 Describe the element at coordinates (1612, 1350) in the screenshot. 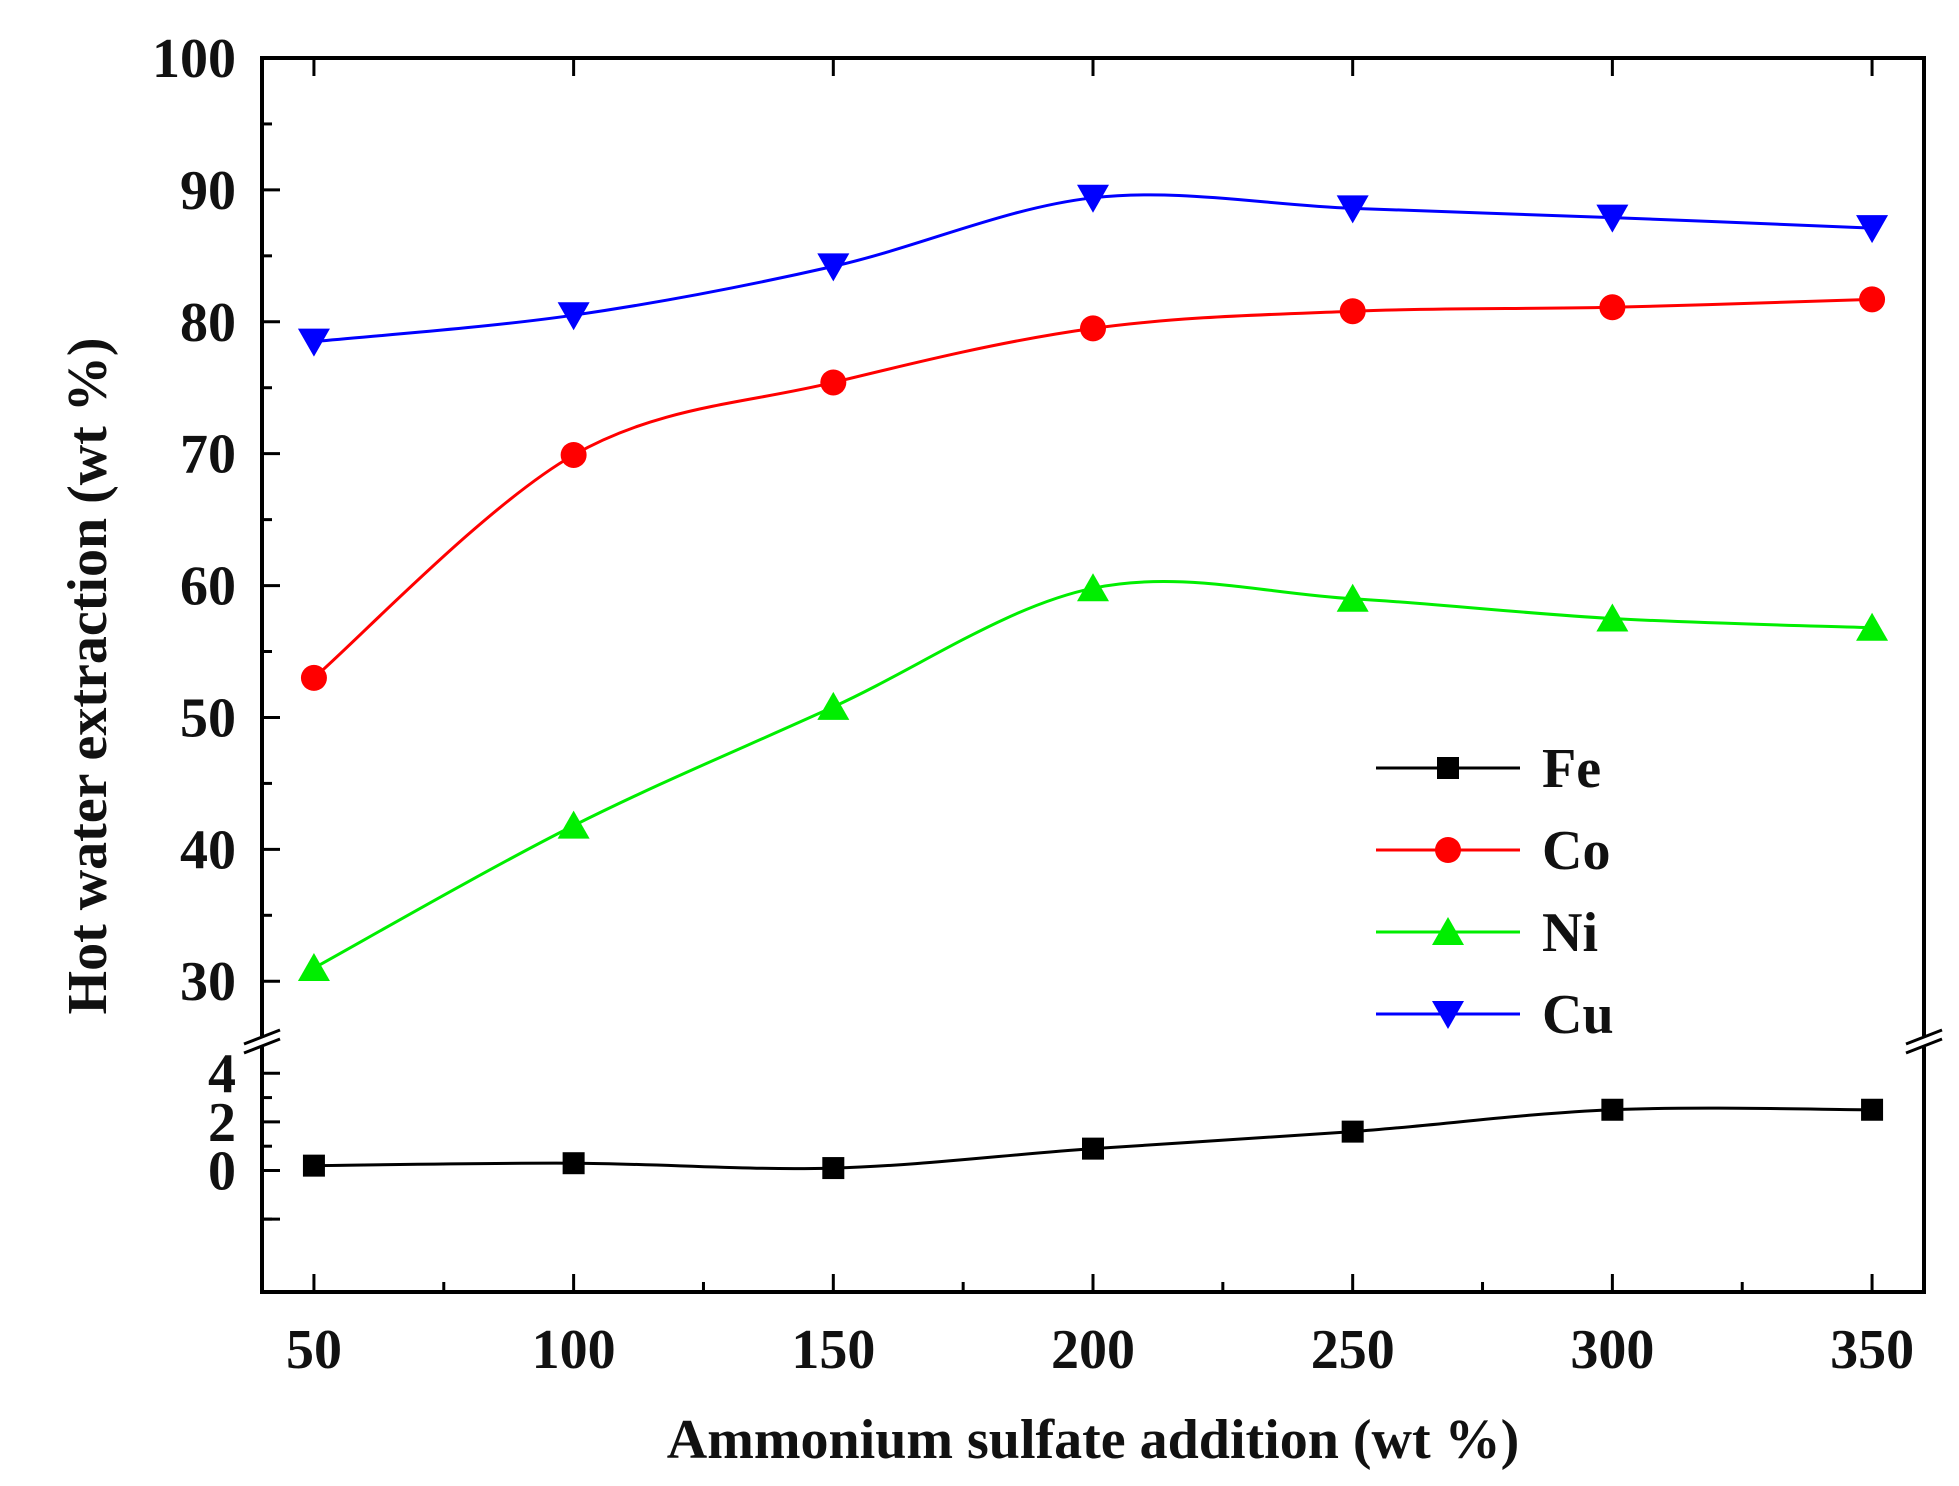

I see `x-tick-label: 300` at that location.